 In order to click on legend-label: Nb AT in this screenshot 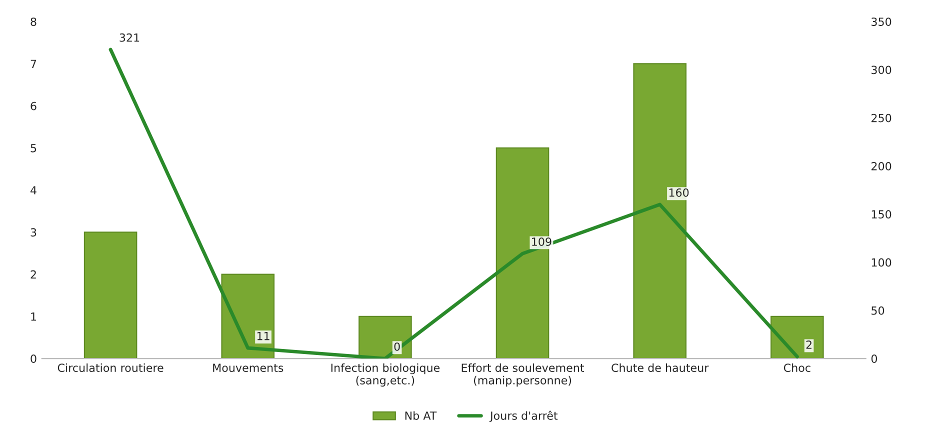, I will do `click(421, 415)`.